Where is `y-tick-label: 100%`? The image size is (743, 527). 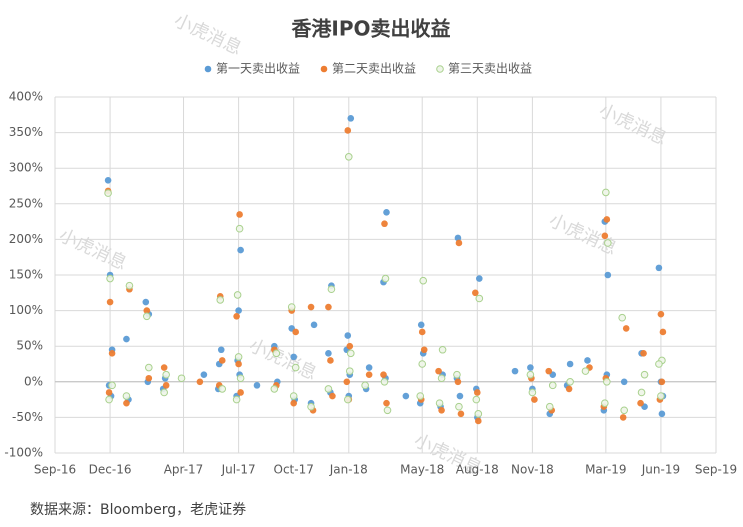
y-tick-label: 100% is located at coordinates (26, 310).